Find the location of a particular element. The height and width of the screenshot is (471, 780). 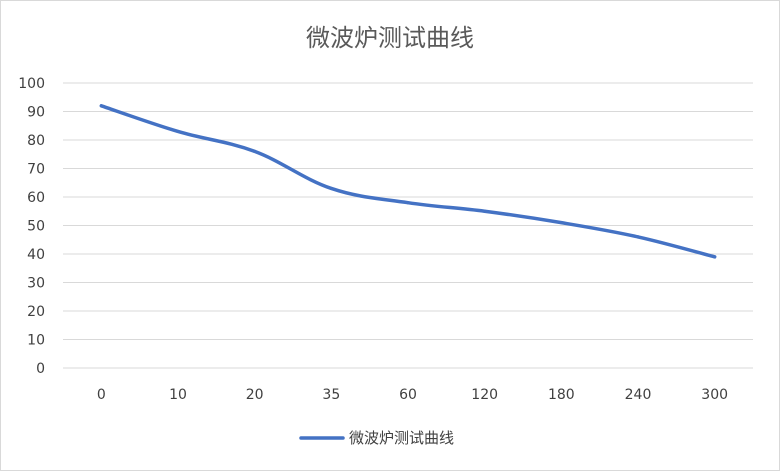

y-tick-label: 80 is located at coordinates (36, 141).